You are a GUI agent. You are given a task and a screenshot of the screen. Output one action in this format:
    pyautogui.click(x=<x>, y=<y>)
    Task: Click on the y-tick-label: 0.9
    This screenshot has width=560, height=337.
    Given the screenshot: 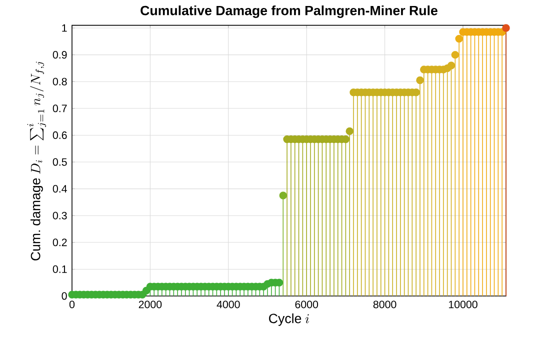 What is the action you would take?
    pyautogui.click(x=59, y=55)
    